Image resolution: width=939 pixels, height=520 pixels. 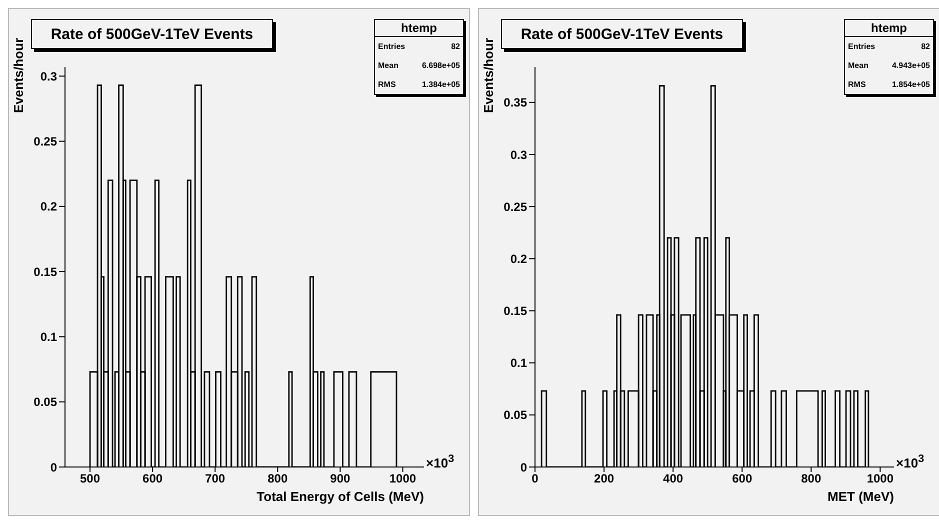 I want to click on x-axis-title: Total Energy of Cells (MeV), so click(x=340, y=496).